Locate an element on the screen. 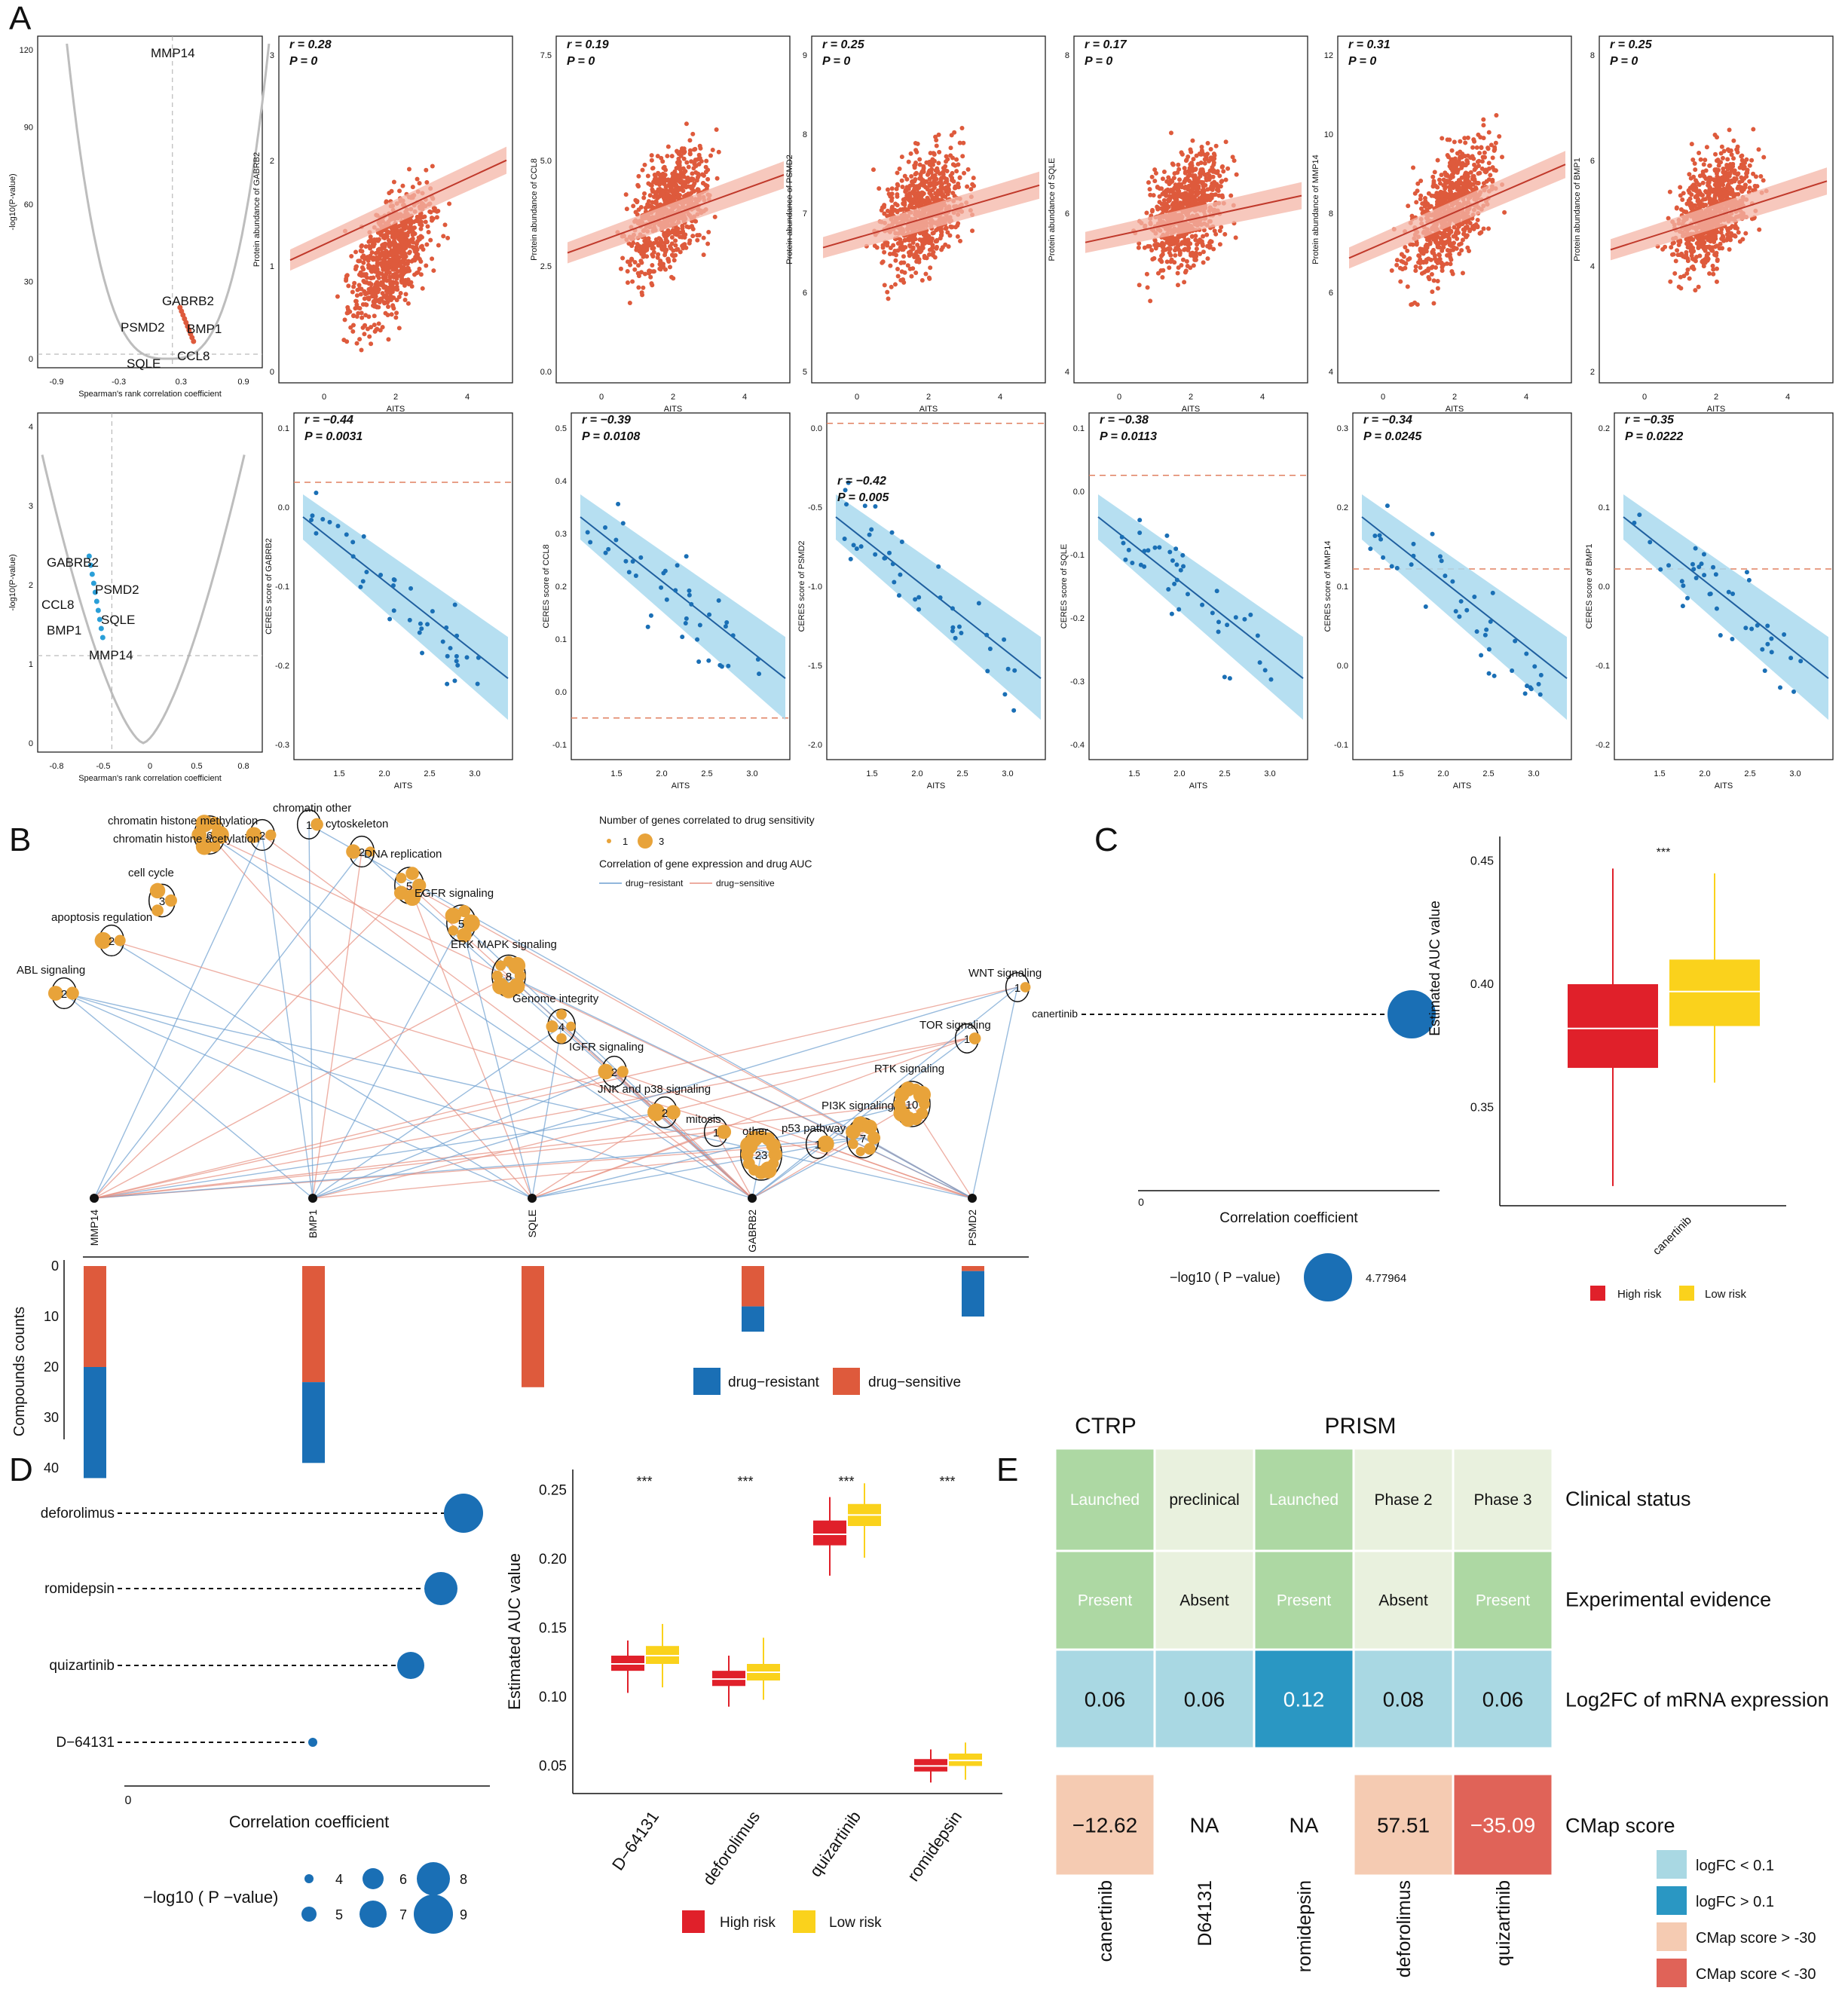  gene-label: SQLE is located at coordinates (118, 620).